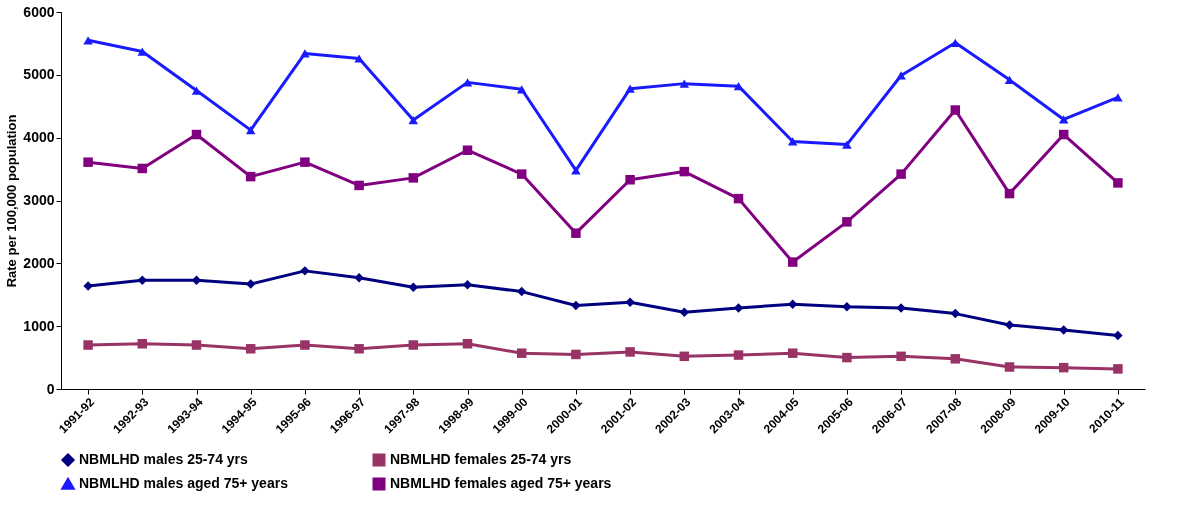 This screenshot has width=1179, height=523. I want to click on y-axis-title: Rate per 100,000 population, so click(12, 201).